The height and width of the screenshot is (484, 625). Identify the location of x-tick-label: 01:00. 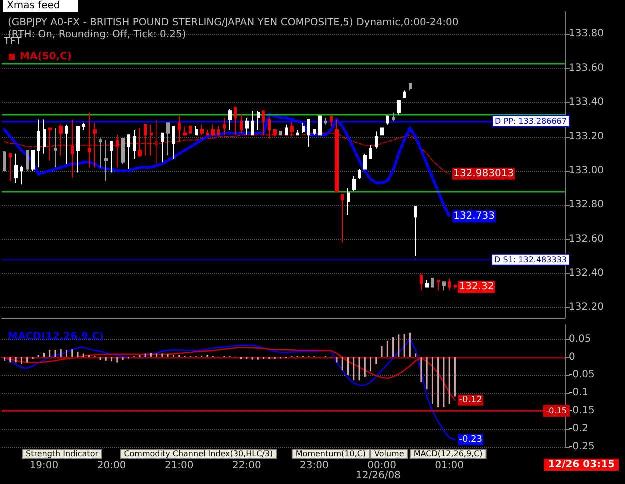
(449, 466).